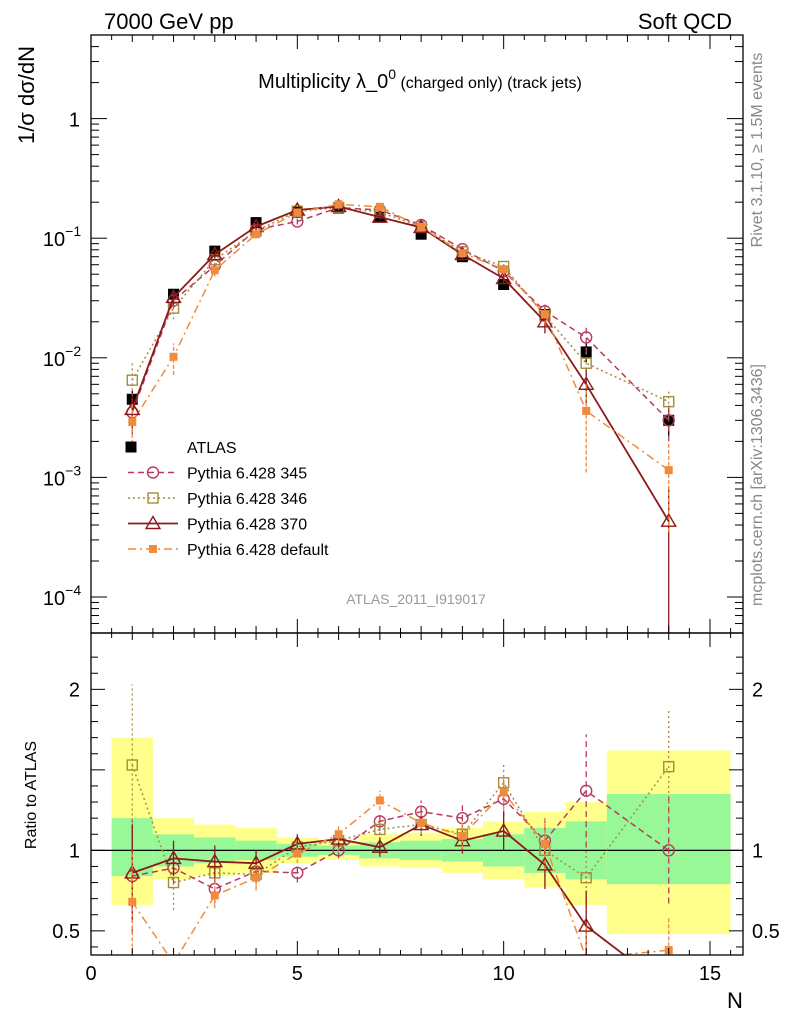 This screenshot has height=1029, width=786. What do you see at coordinates (757, 485) in the screenshot?
I see `mcplots-reference-label: mcplots.cern.ch [arXiv:1306.3436]` at bounding box center [757, 485].